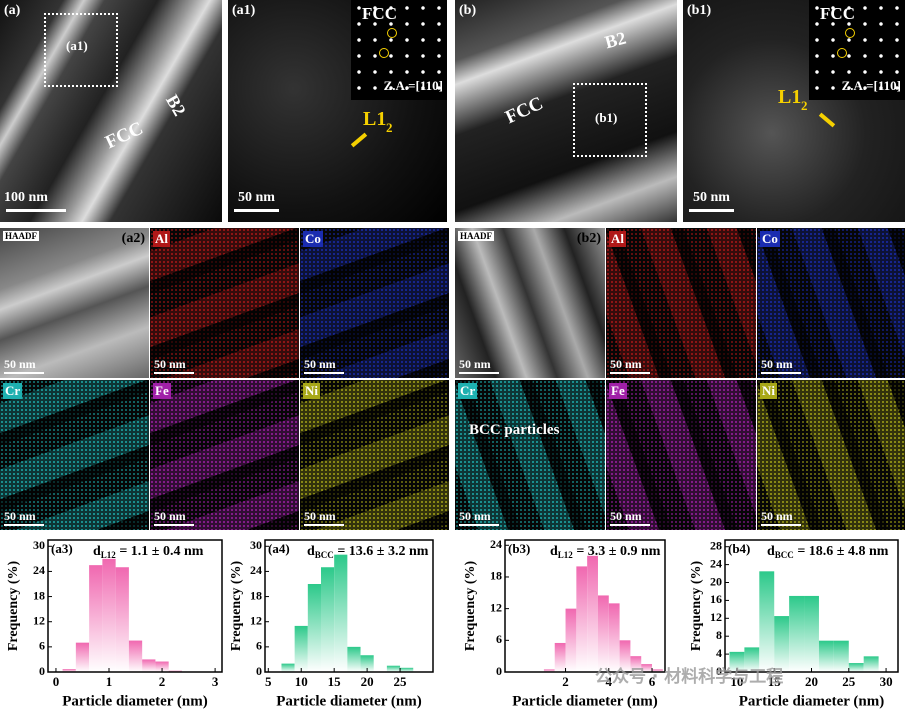 This screenshot has width=905, height=712. I want to click on annotation: BCC particles, so click(514, 430).